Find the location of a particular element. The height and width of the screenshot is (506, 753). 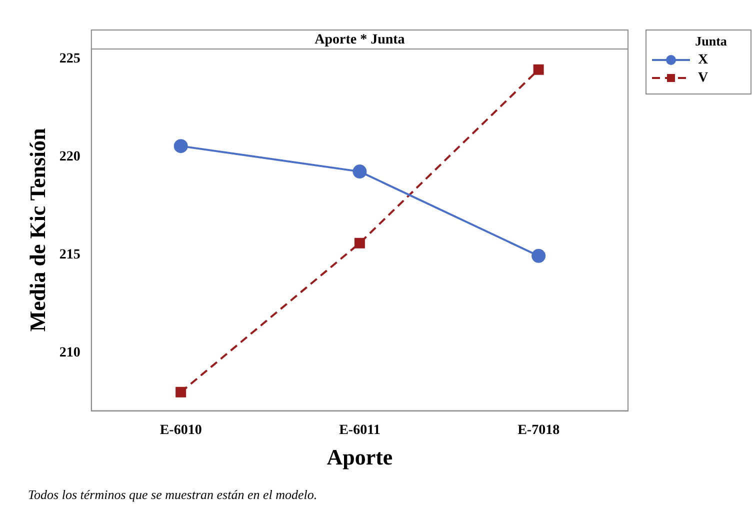

legend-label: X is located at coordinates (703, 60).